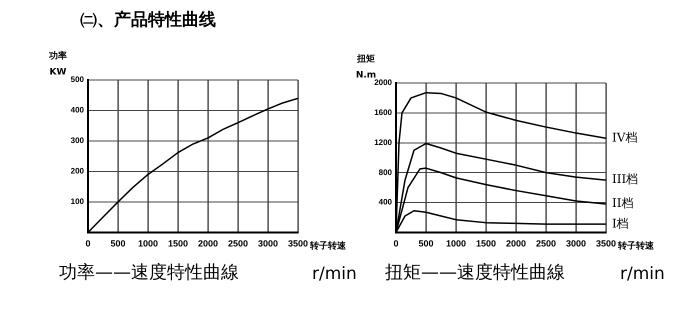  What do you see at coordinates (77, 171) in the screenshot?
I see `y-tick-label: 200` at bounding box center [77, 171].